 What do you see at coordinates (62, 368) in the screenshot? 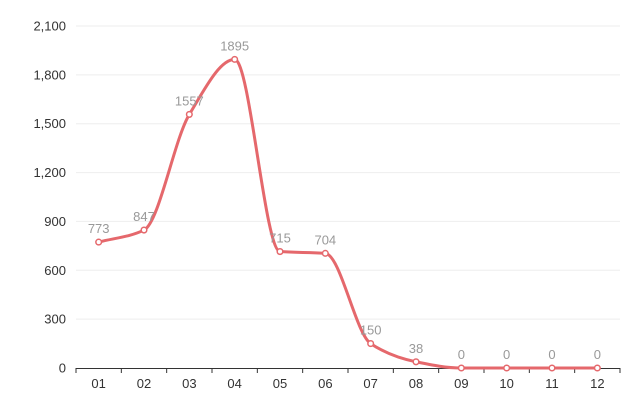
I see `y-tick-label: 0` at bounding box center [62, 368].